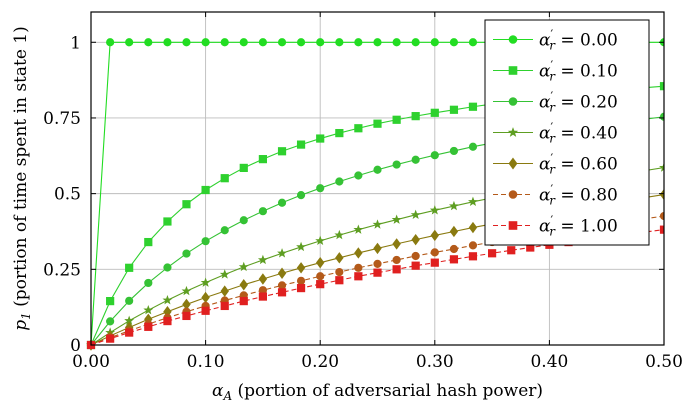 The height and width of the screenshot is (407, 690). Describe the element at coordinates (22, 178) in the screenshot. I see `y-axis-label: p1 (portion of time spent in state 1)` at that location.